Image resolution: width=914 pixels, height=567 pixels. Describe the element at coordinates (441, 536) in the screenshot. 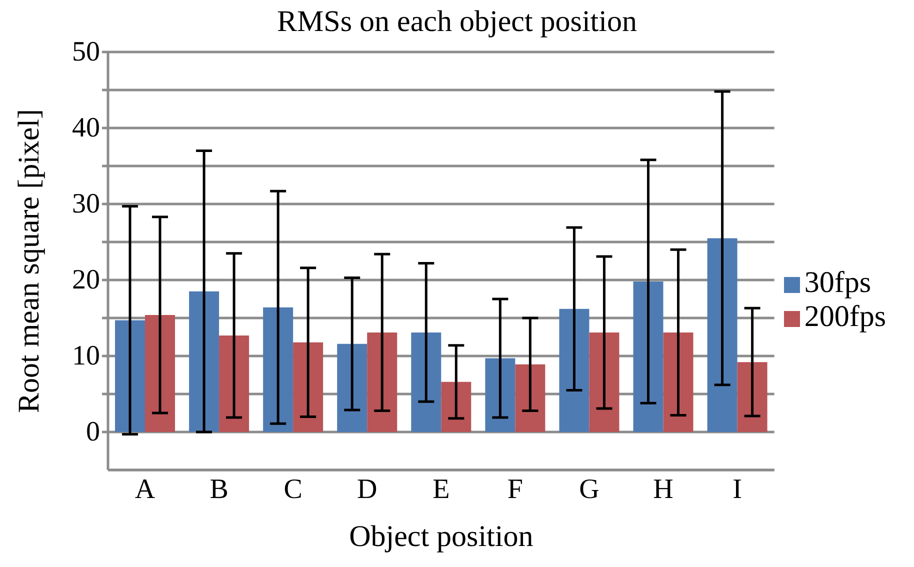

I see `x-axis-title: Object position` at that location.